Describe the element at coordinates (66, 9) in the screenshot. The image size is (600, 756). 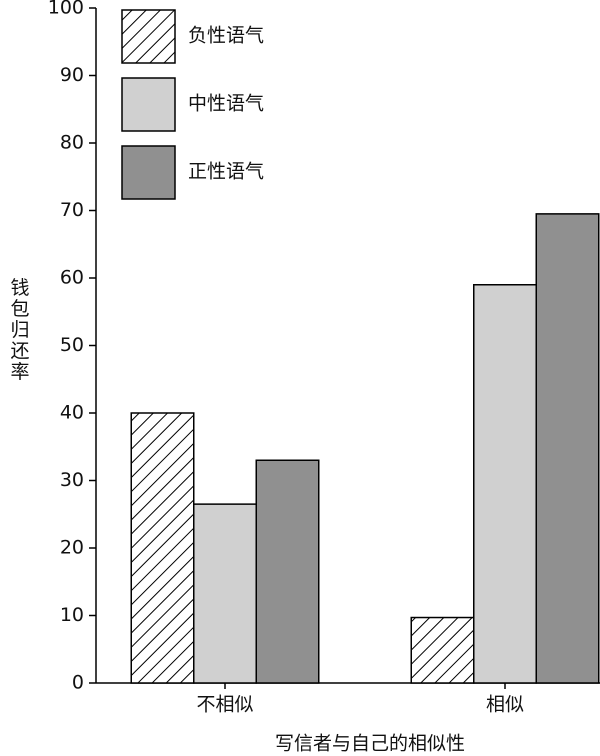
I see `y-tick-label: 100` at that location.